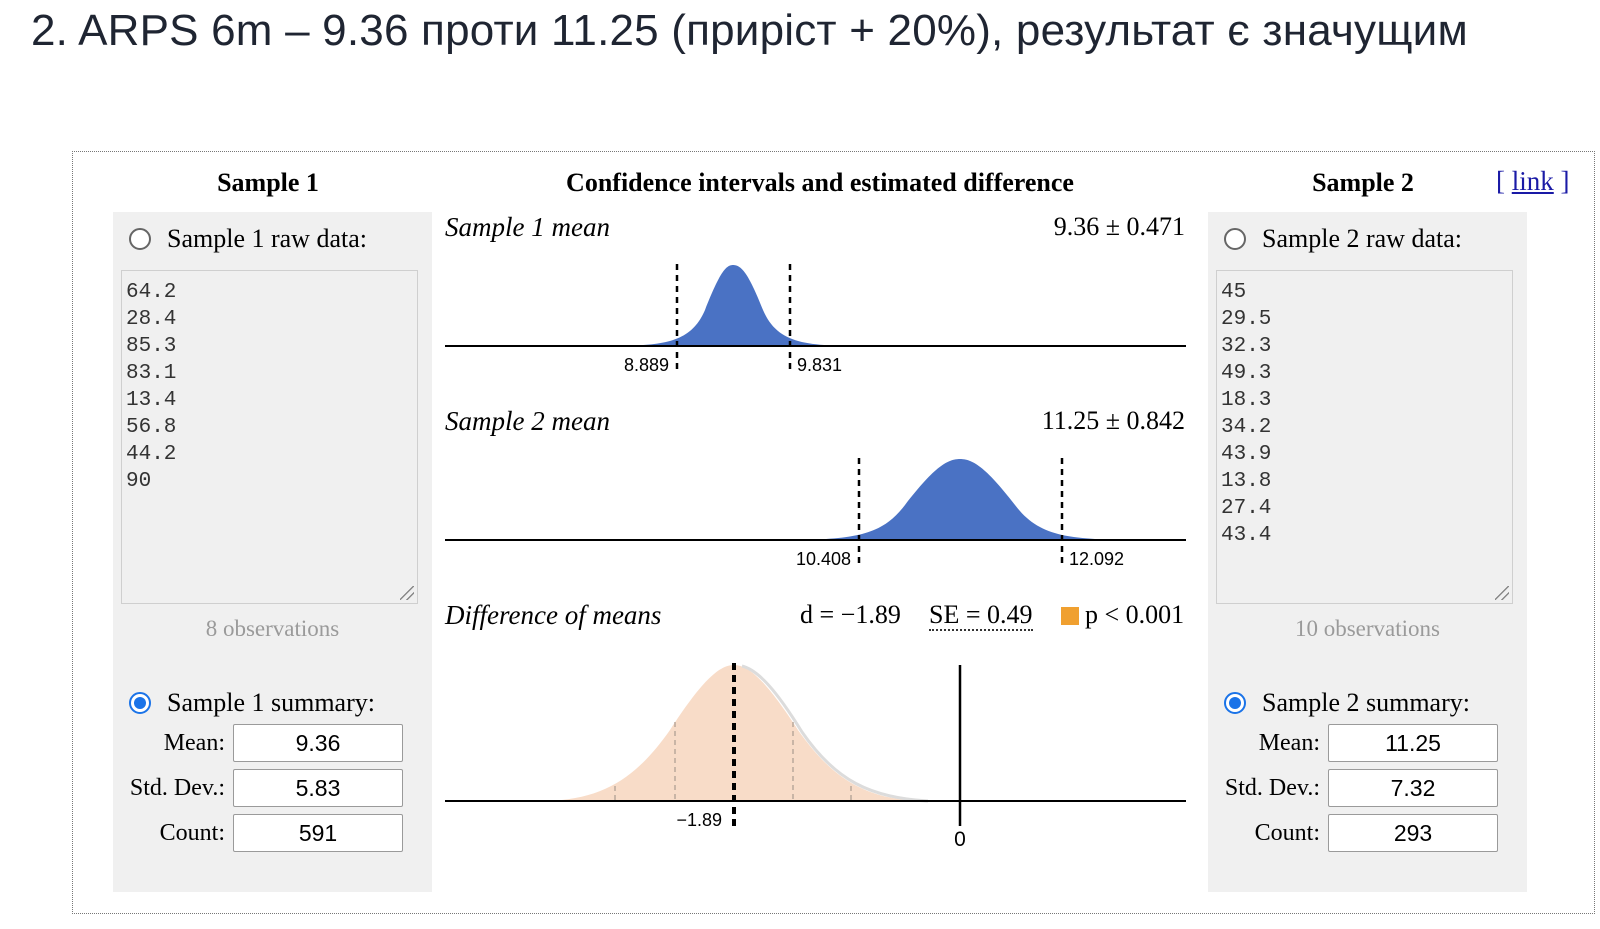 The width and height of the screenshot is (1600, 929). I want to click on sample2-raw-radio, so click(1235, 239).